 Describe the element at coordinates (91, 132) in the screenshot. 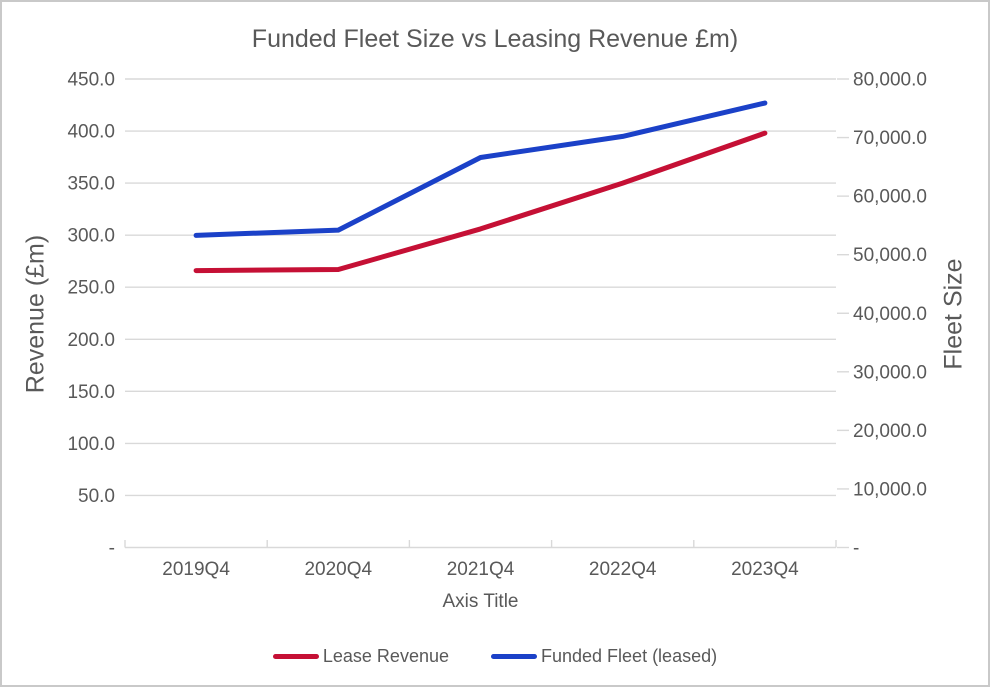

I see `left-axis-tick-label: 400.0` at that location.